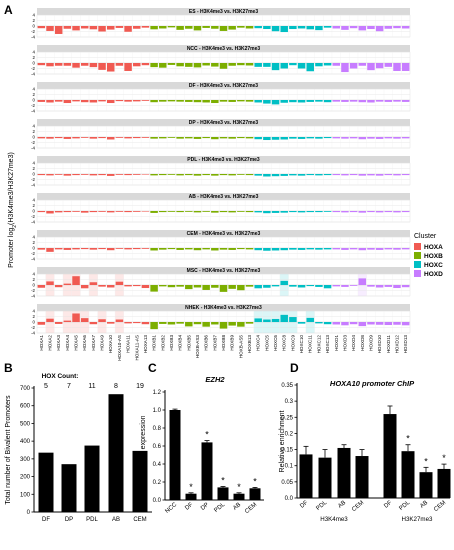  Describe the element at coordinates (41, 343) in the screenshot. I see `x-tick-label: HOXA1` at that location.